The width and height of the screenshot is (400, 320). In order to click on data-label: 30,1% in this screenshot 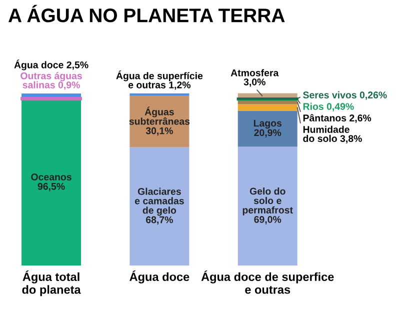, I will do `click(159, 131)`.